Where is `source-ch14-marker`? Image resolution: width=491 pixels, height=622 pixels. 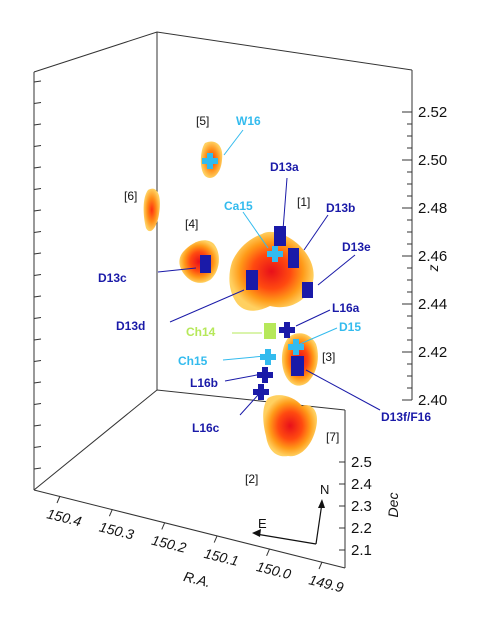 source-ch14-marker is located at coordinates (270, 331).